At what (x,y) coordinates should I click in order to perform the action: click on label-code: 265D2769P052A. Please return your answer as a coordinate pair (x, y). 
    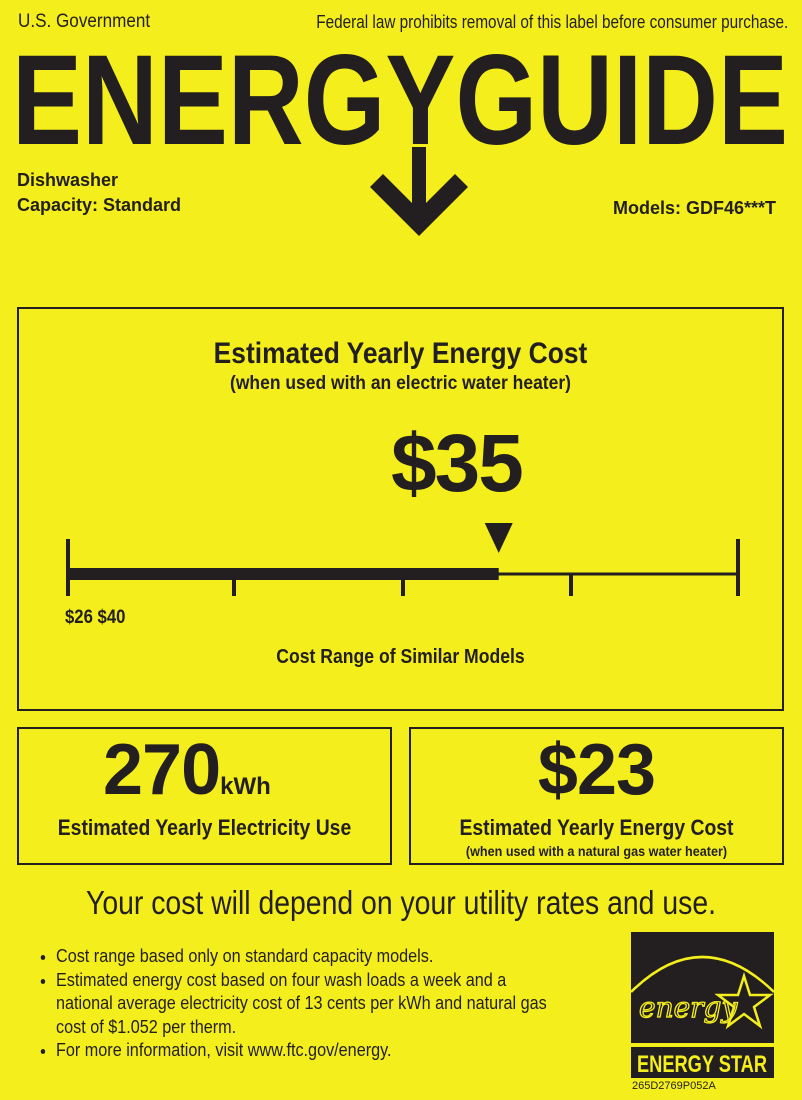
    Looking at the image, I should click on (674, 1086).